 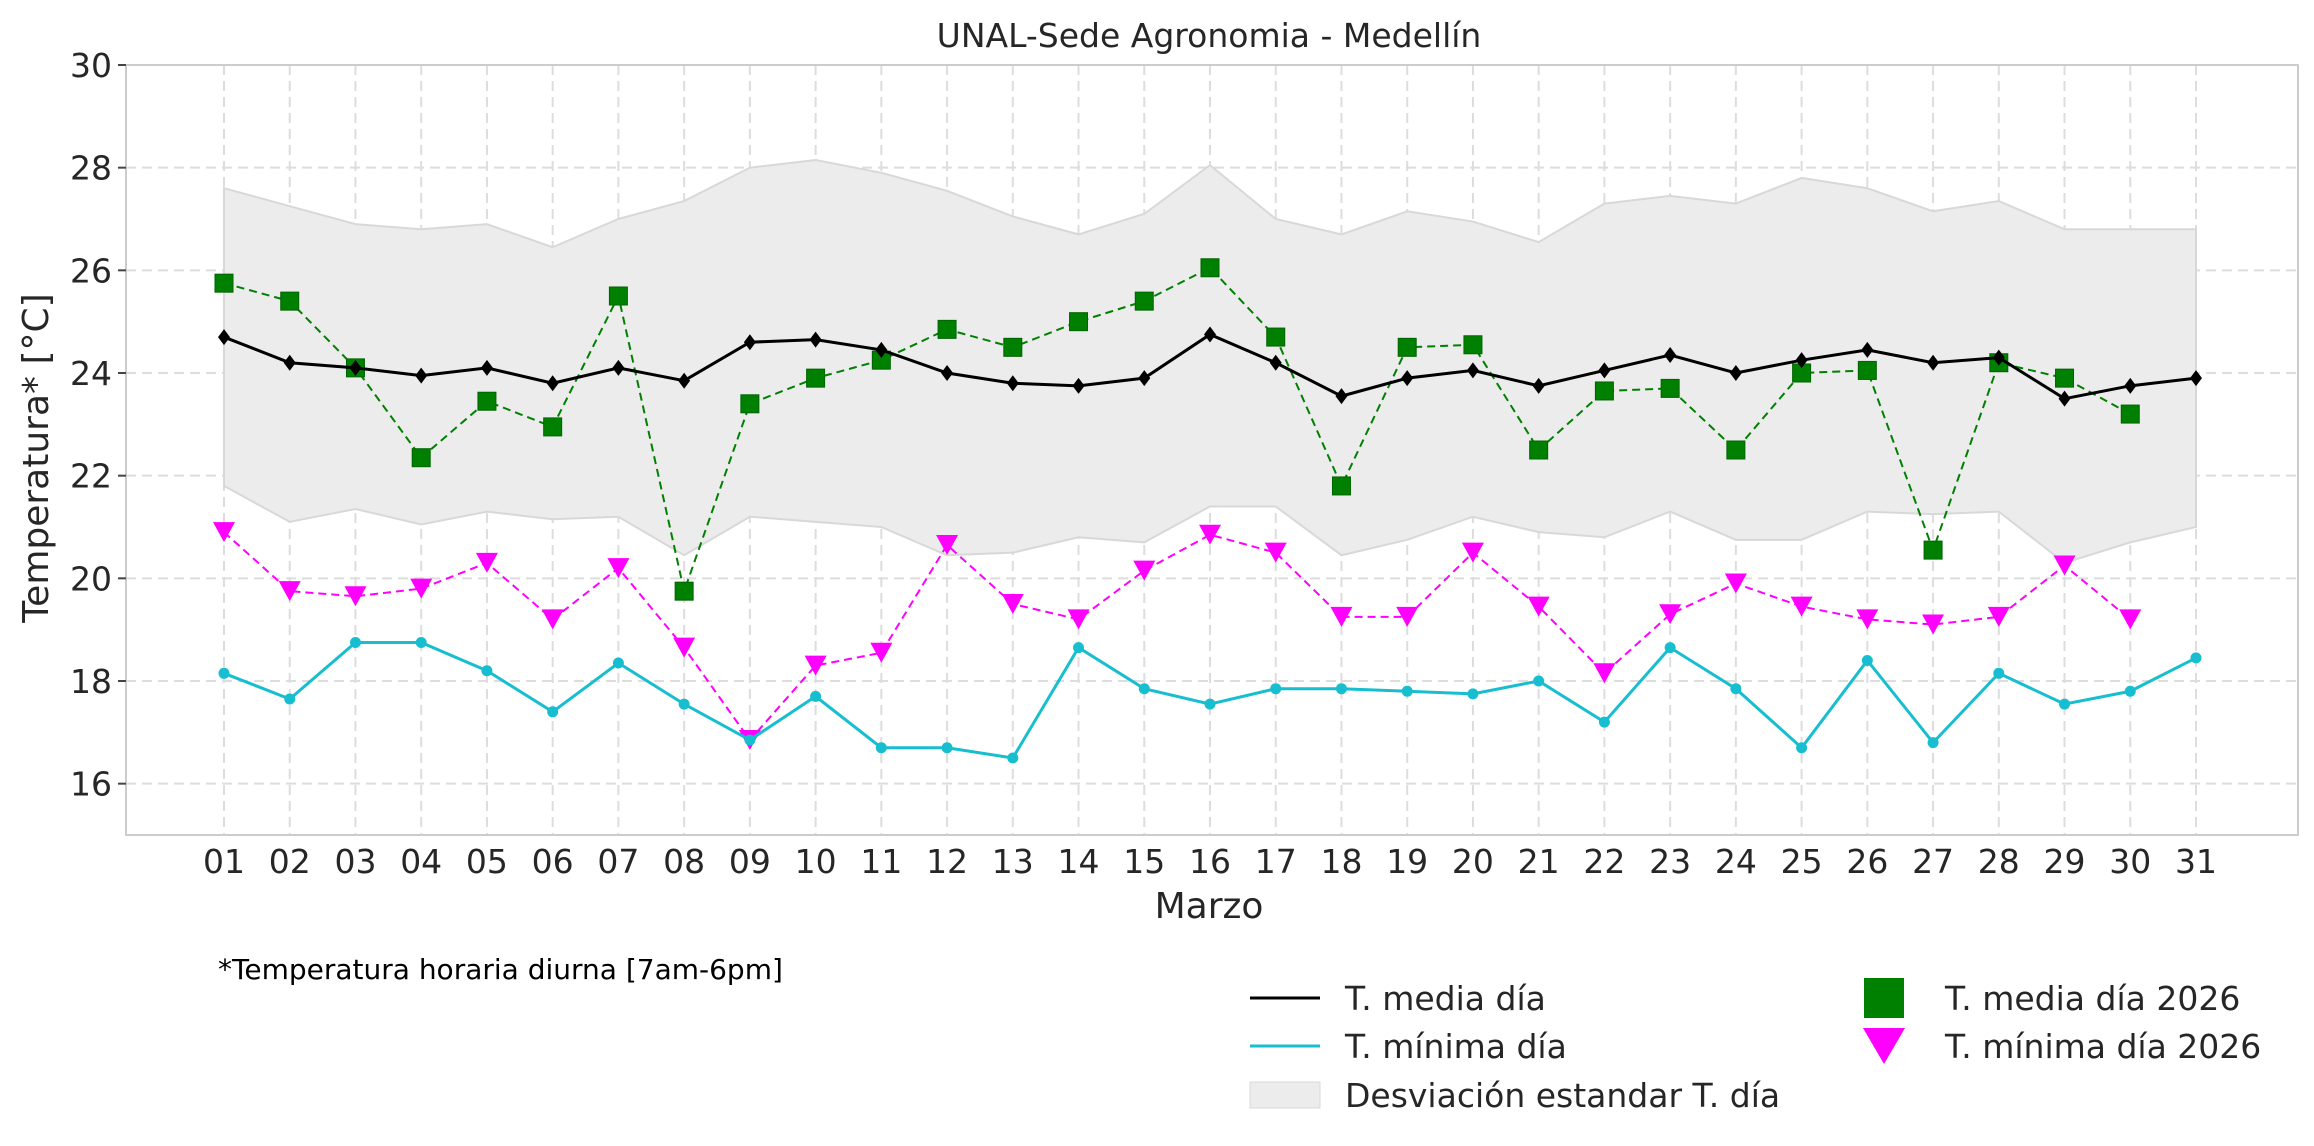 What do you see at coordinates (36, 458) in the screenshot?
I see `y-axis-label: Temperatura* [°C]` at bounding box center [36, 458].